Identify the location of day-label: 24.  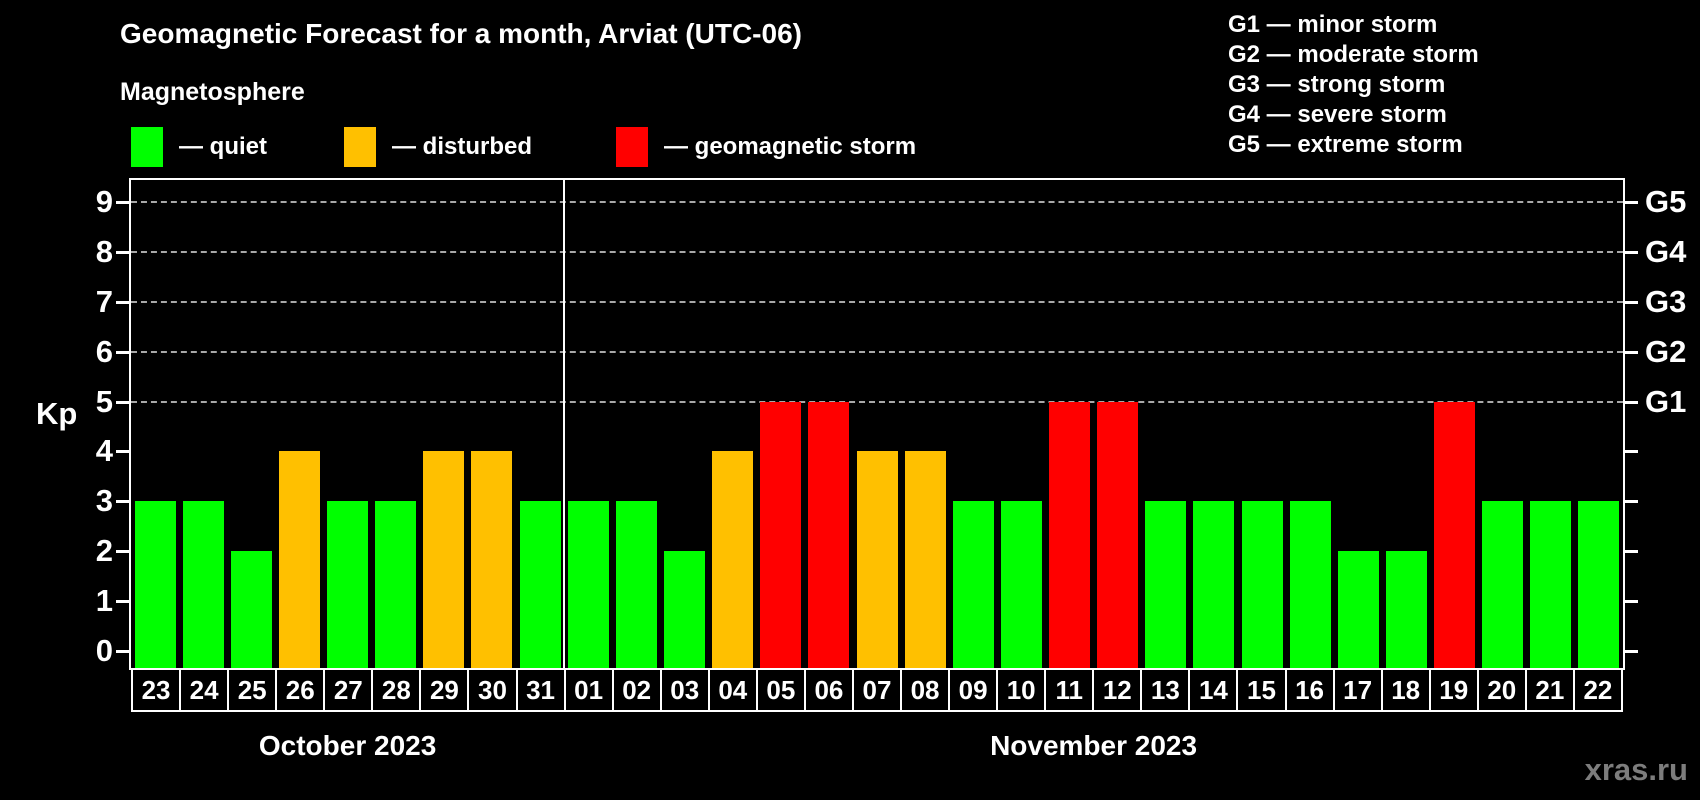
(204, 690).